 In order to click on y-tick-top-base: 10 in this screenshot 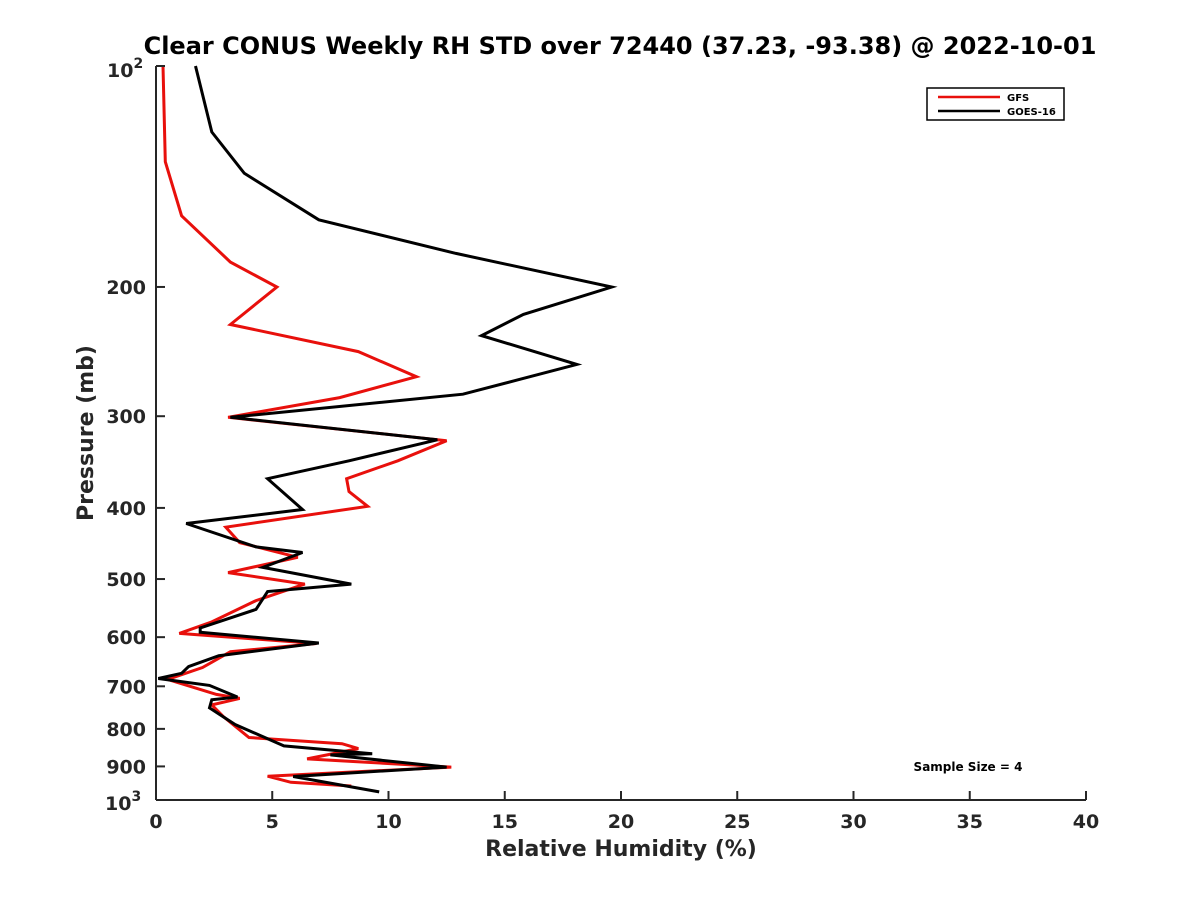, I will do `click(120, 71)`.